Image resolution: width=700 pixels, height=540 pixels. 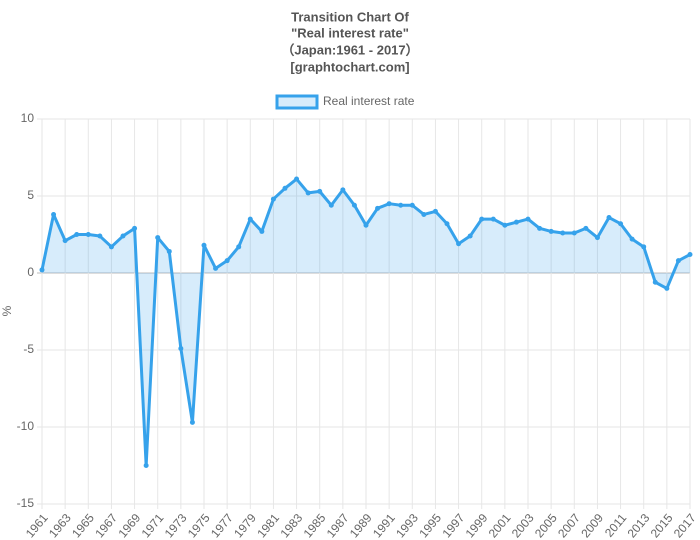 I want to click on y-tick-label: -15, so click(x=26, y=503).